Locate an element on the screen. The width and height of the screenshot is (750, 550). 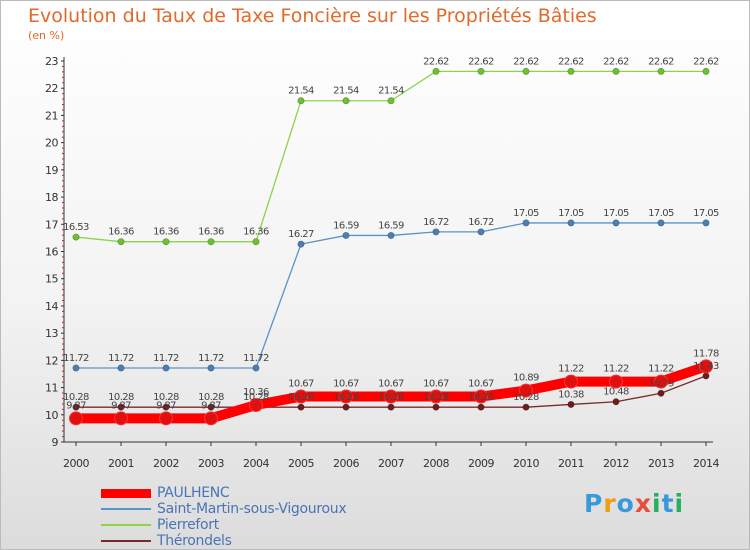
x-tick-label: 2007 is located at coordinates (391, 463).